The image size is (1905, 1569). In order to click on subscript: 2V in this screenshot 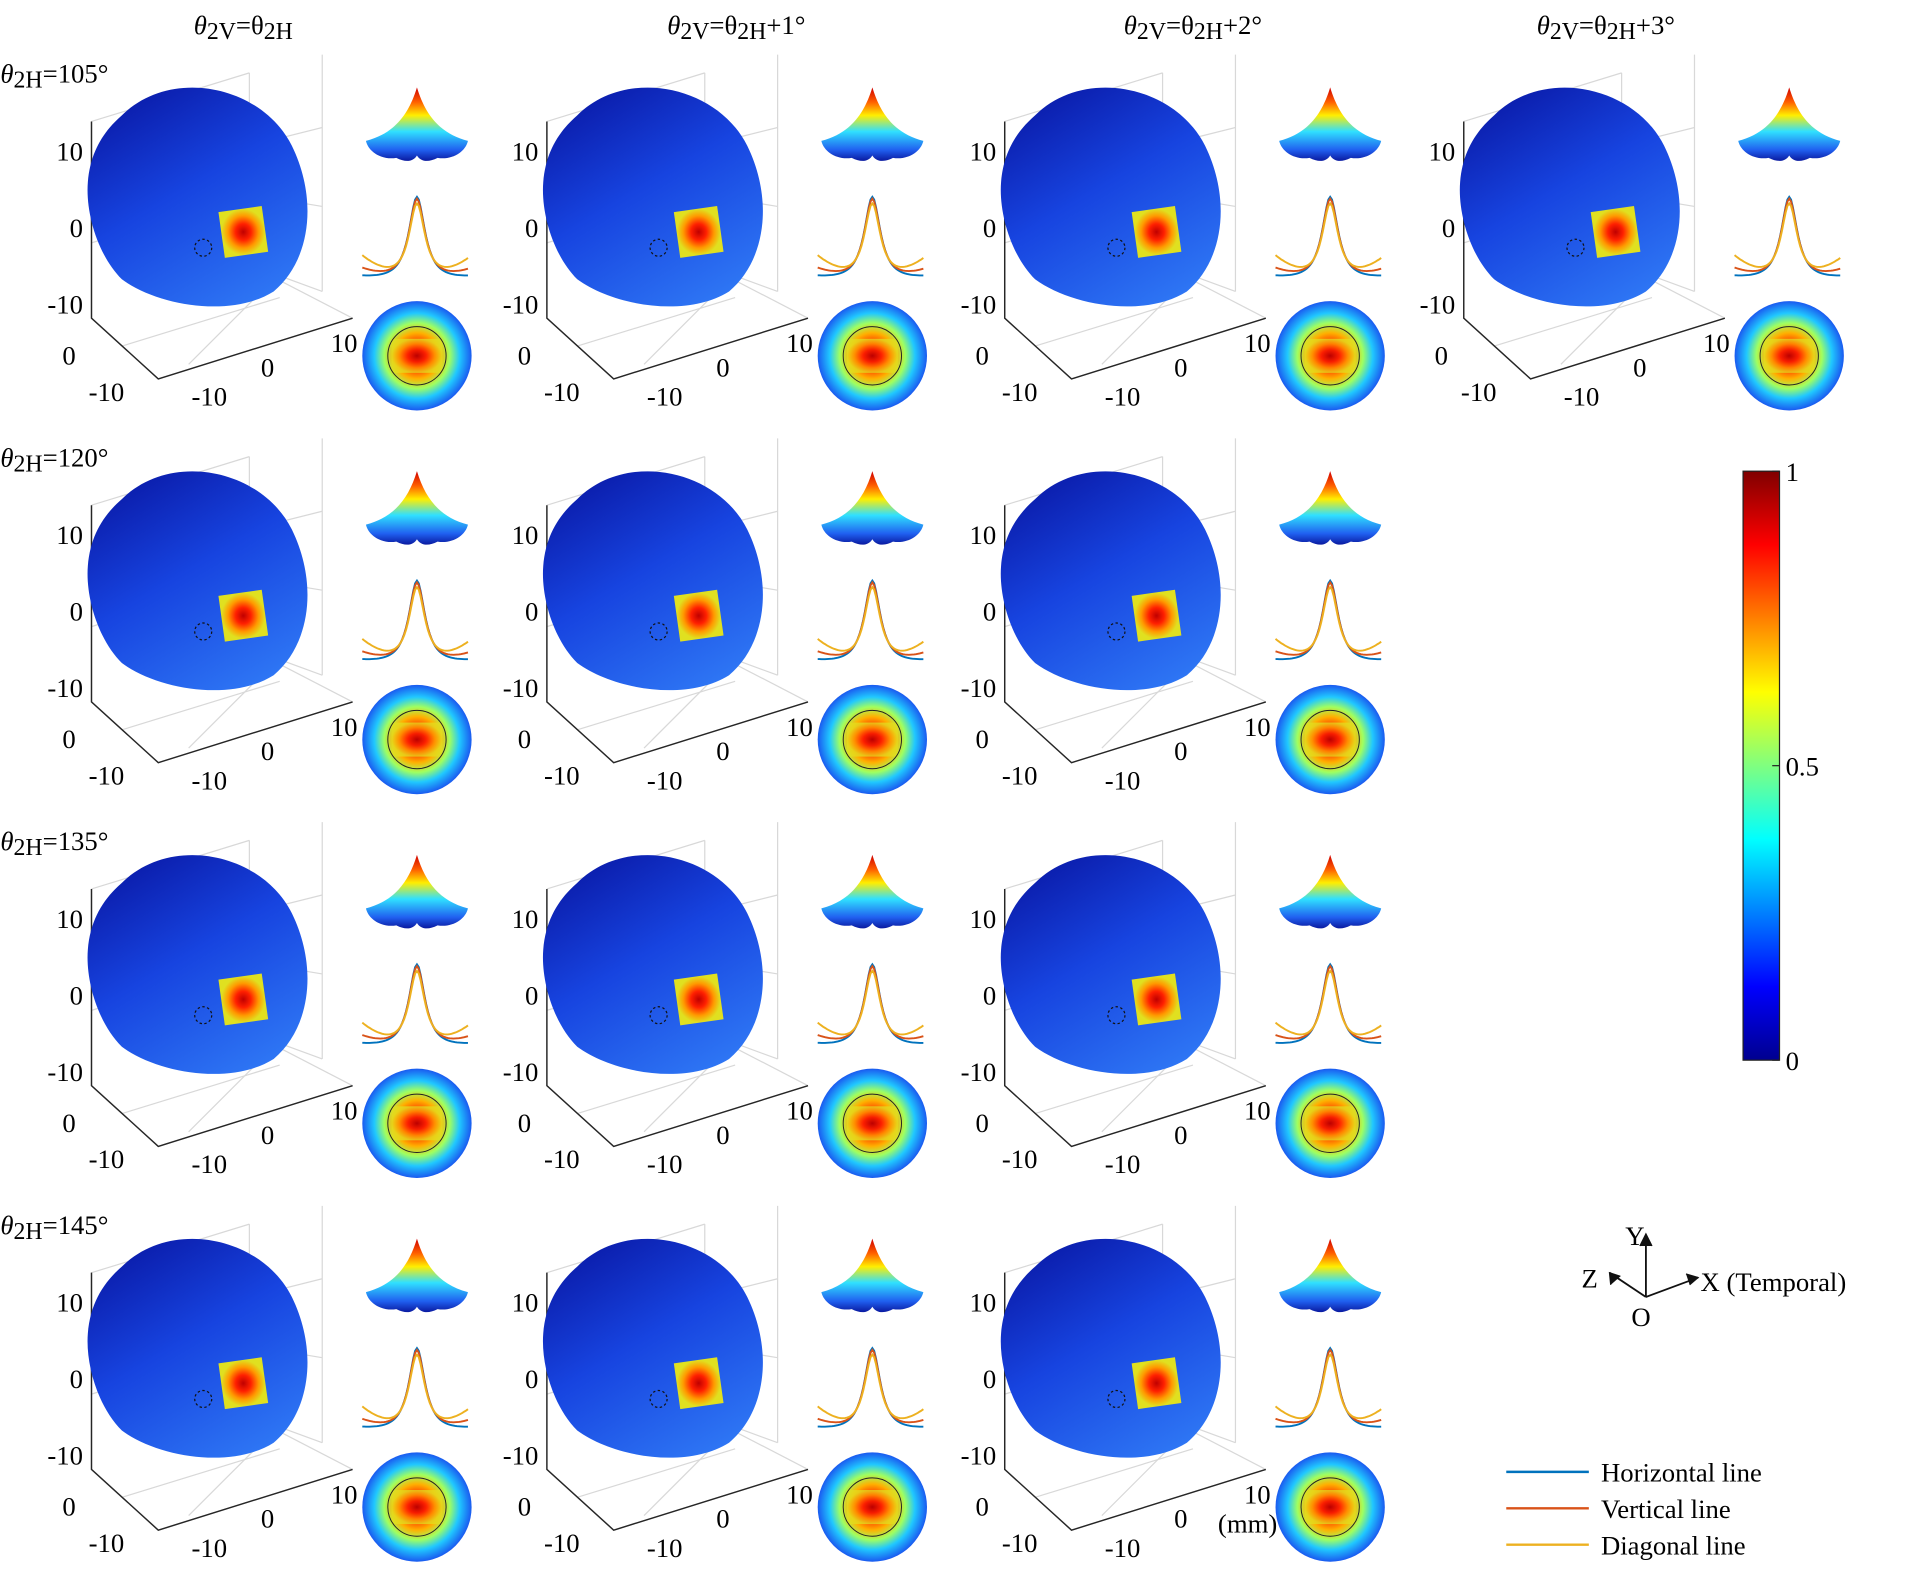, I will do `click(694, 32)`.